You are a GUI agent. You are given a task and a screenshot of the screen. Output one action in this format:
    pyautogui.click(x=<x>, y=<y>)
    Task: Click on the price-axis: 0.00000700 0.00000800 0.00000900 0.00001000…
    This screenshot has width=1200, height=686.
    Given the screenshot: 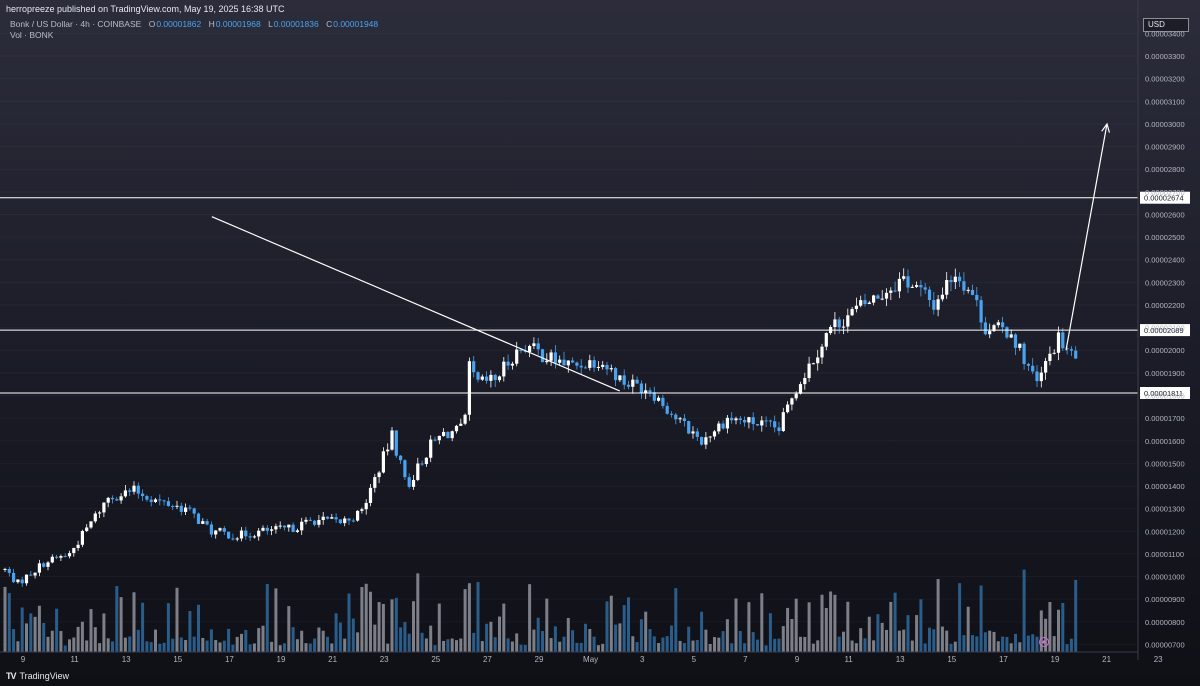 What is the action you would take?
    pyautogui.click(x=1161, y=330)
    